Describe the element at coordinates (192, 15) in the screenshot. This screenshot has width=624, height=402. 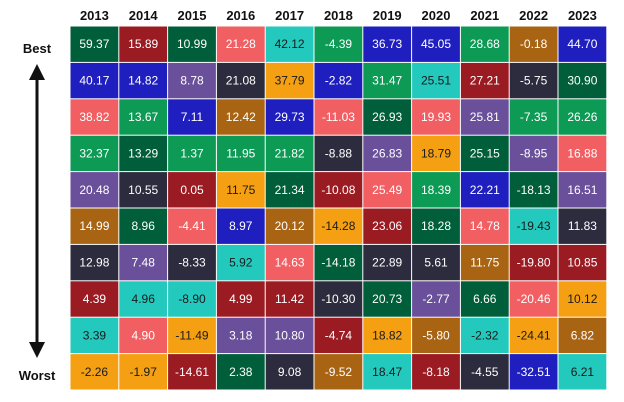
I see `year-header: 2015` at that location.